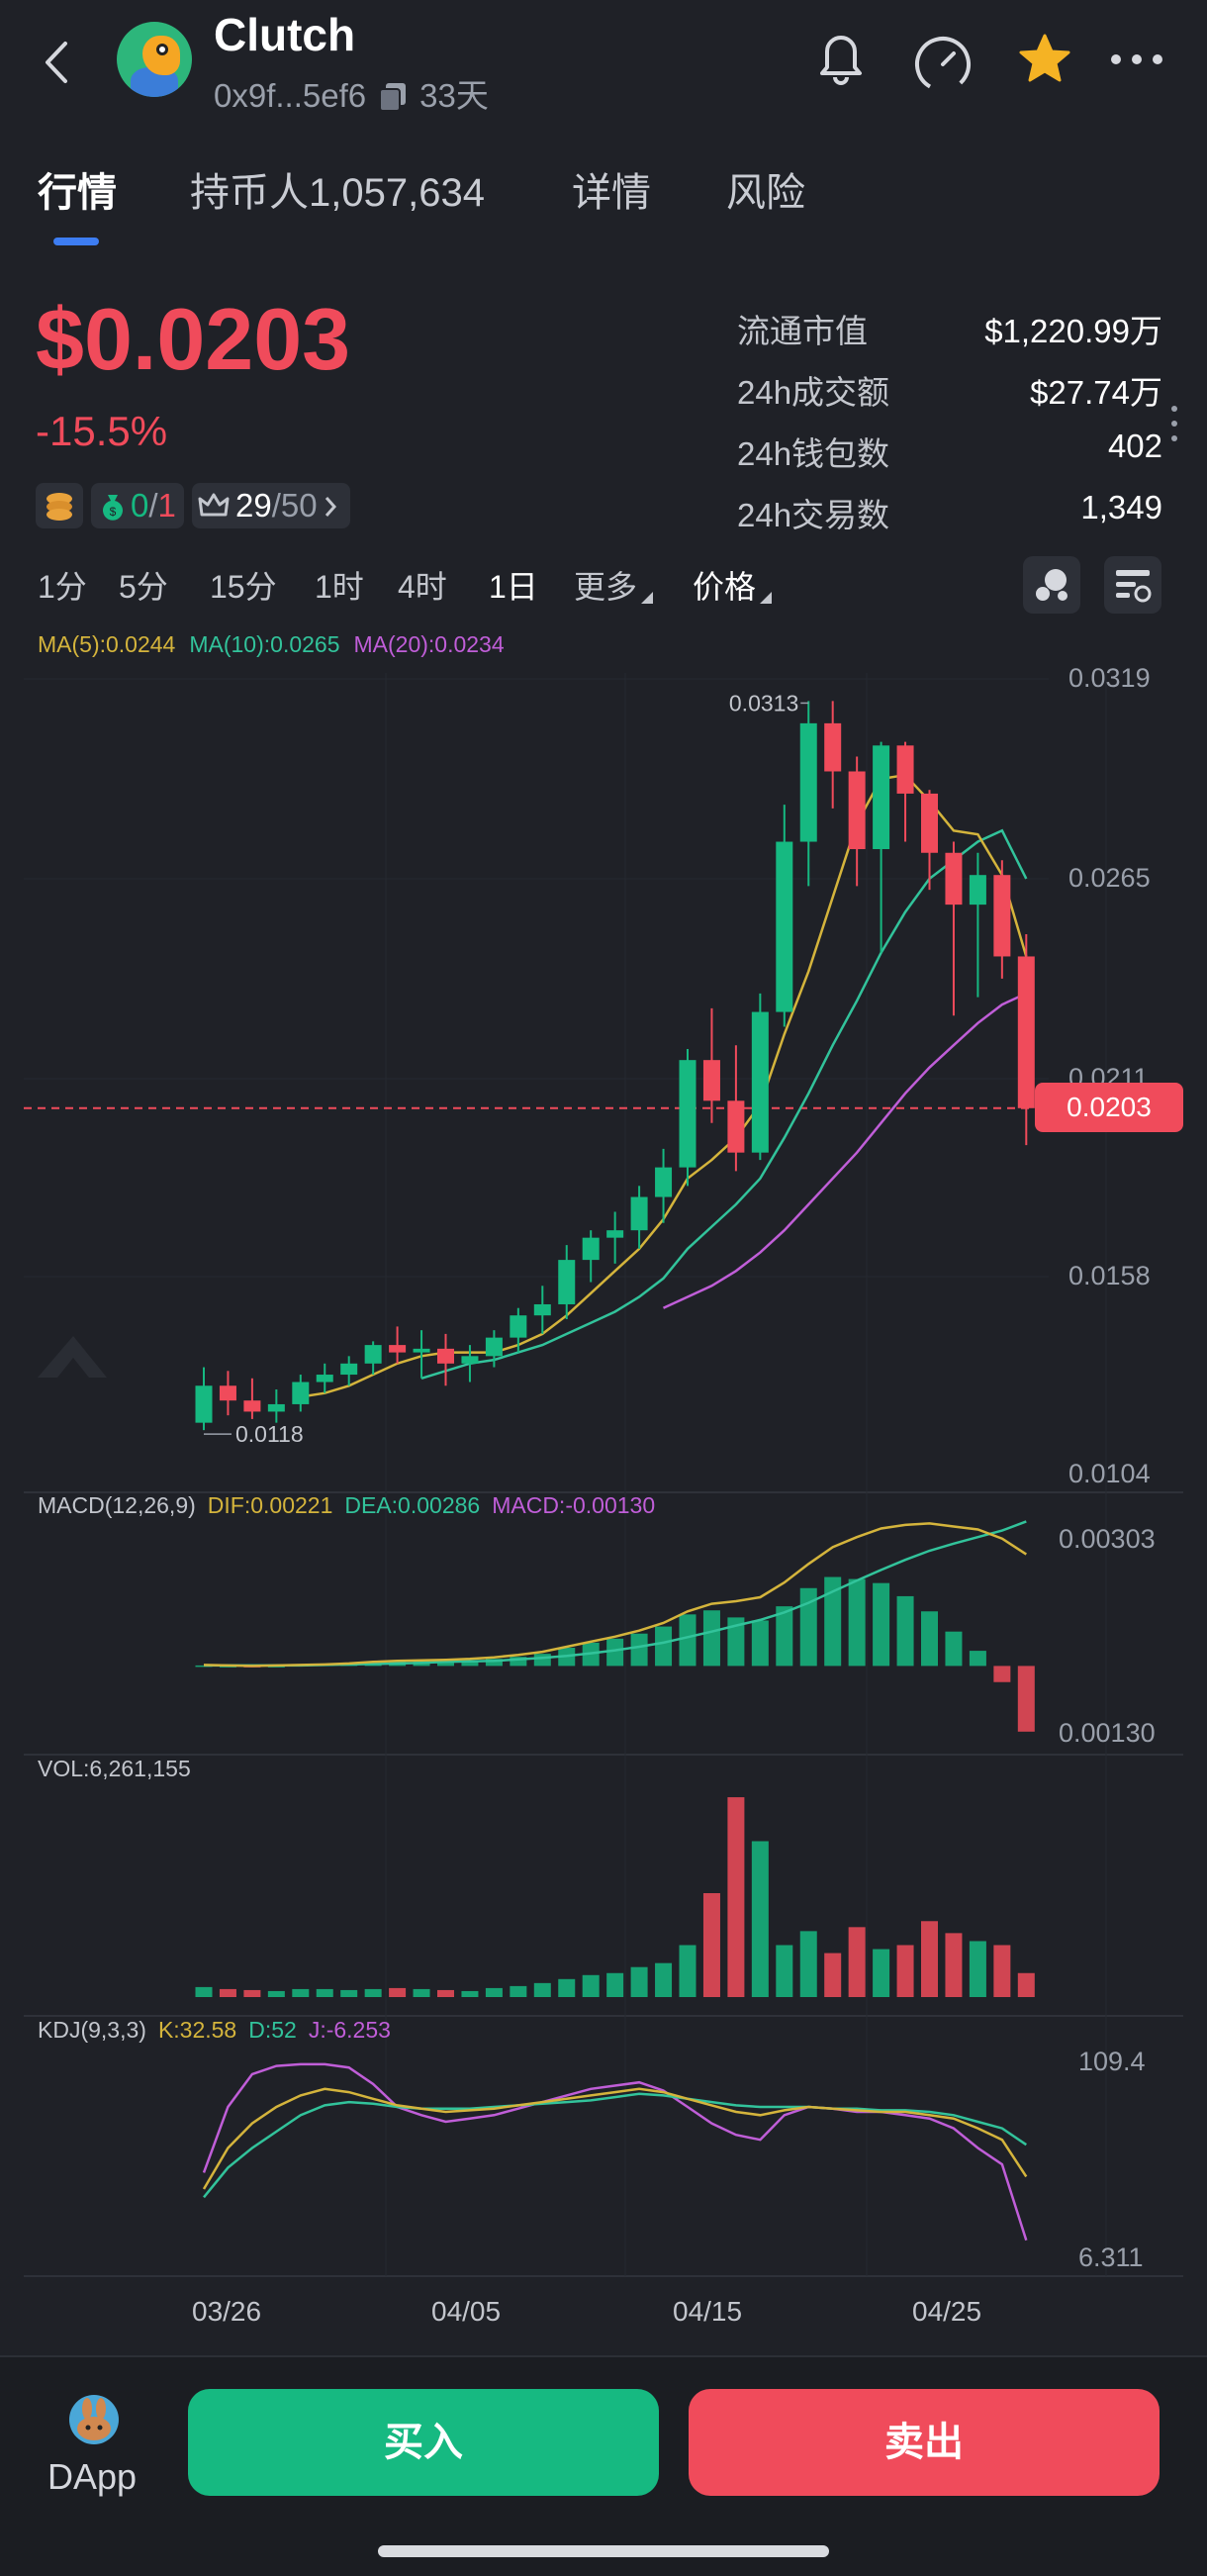 The width and height of the screenshot is (1207, 2576). What do you see at coordinates (243, 587) in the screenshot?
I see `interval-15m: 15分` at bounding box center [243, 587].